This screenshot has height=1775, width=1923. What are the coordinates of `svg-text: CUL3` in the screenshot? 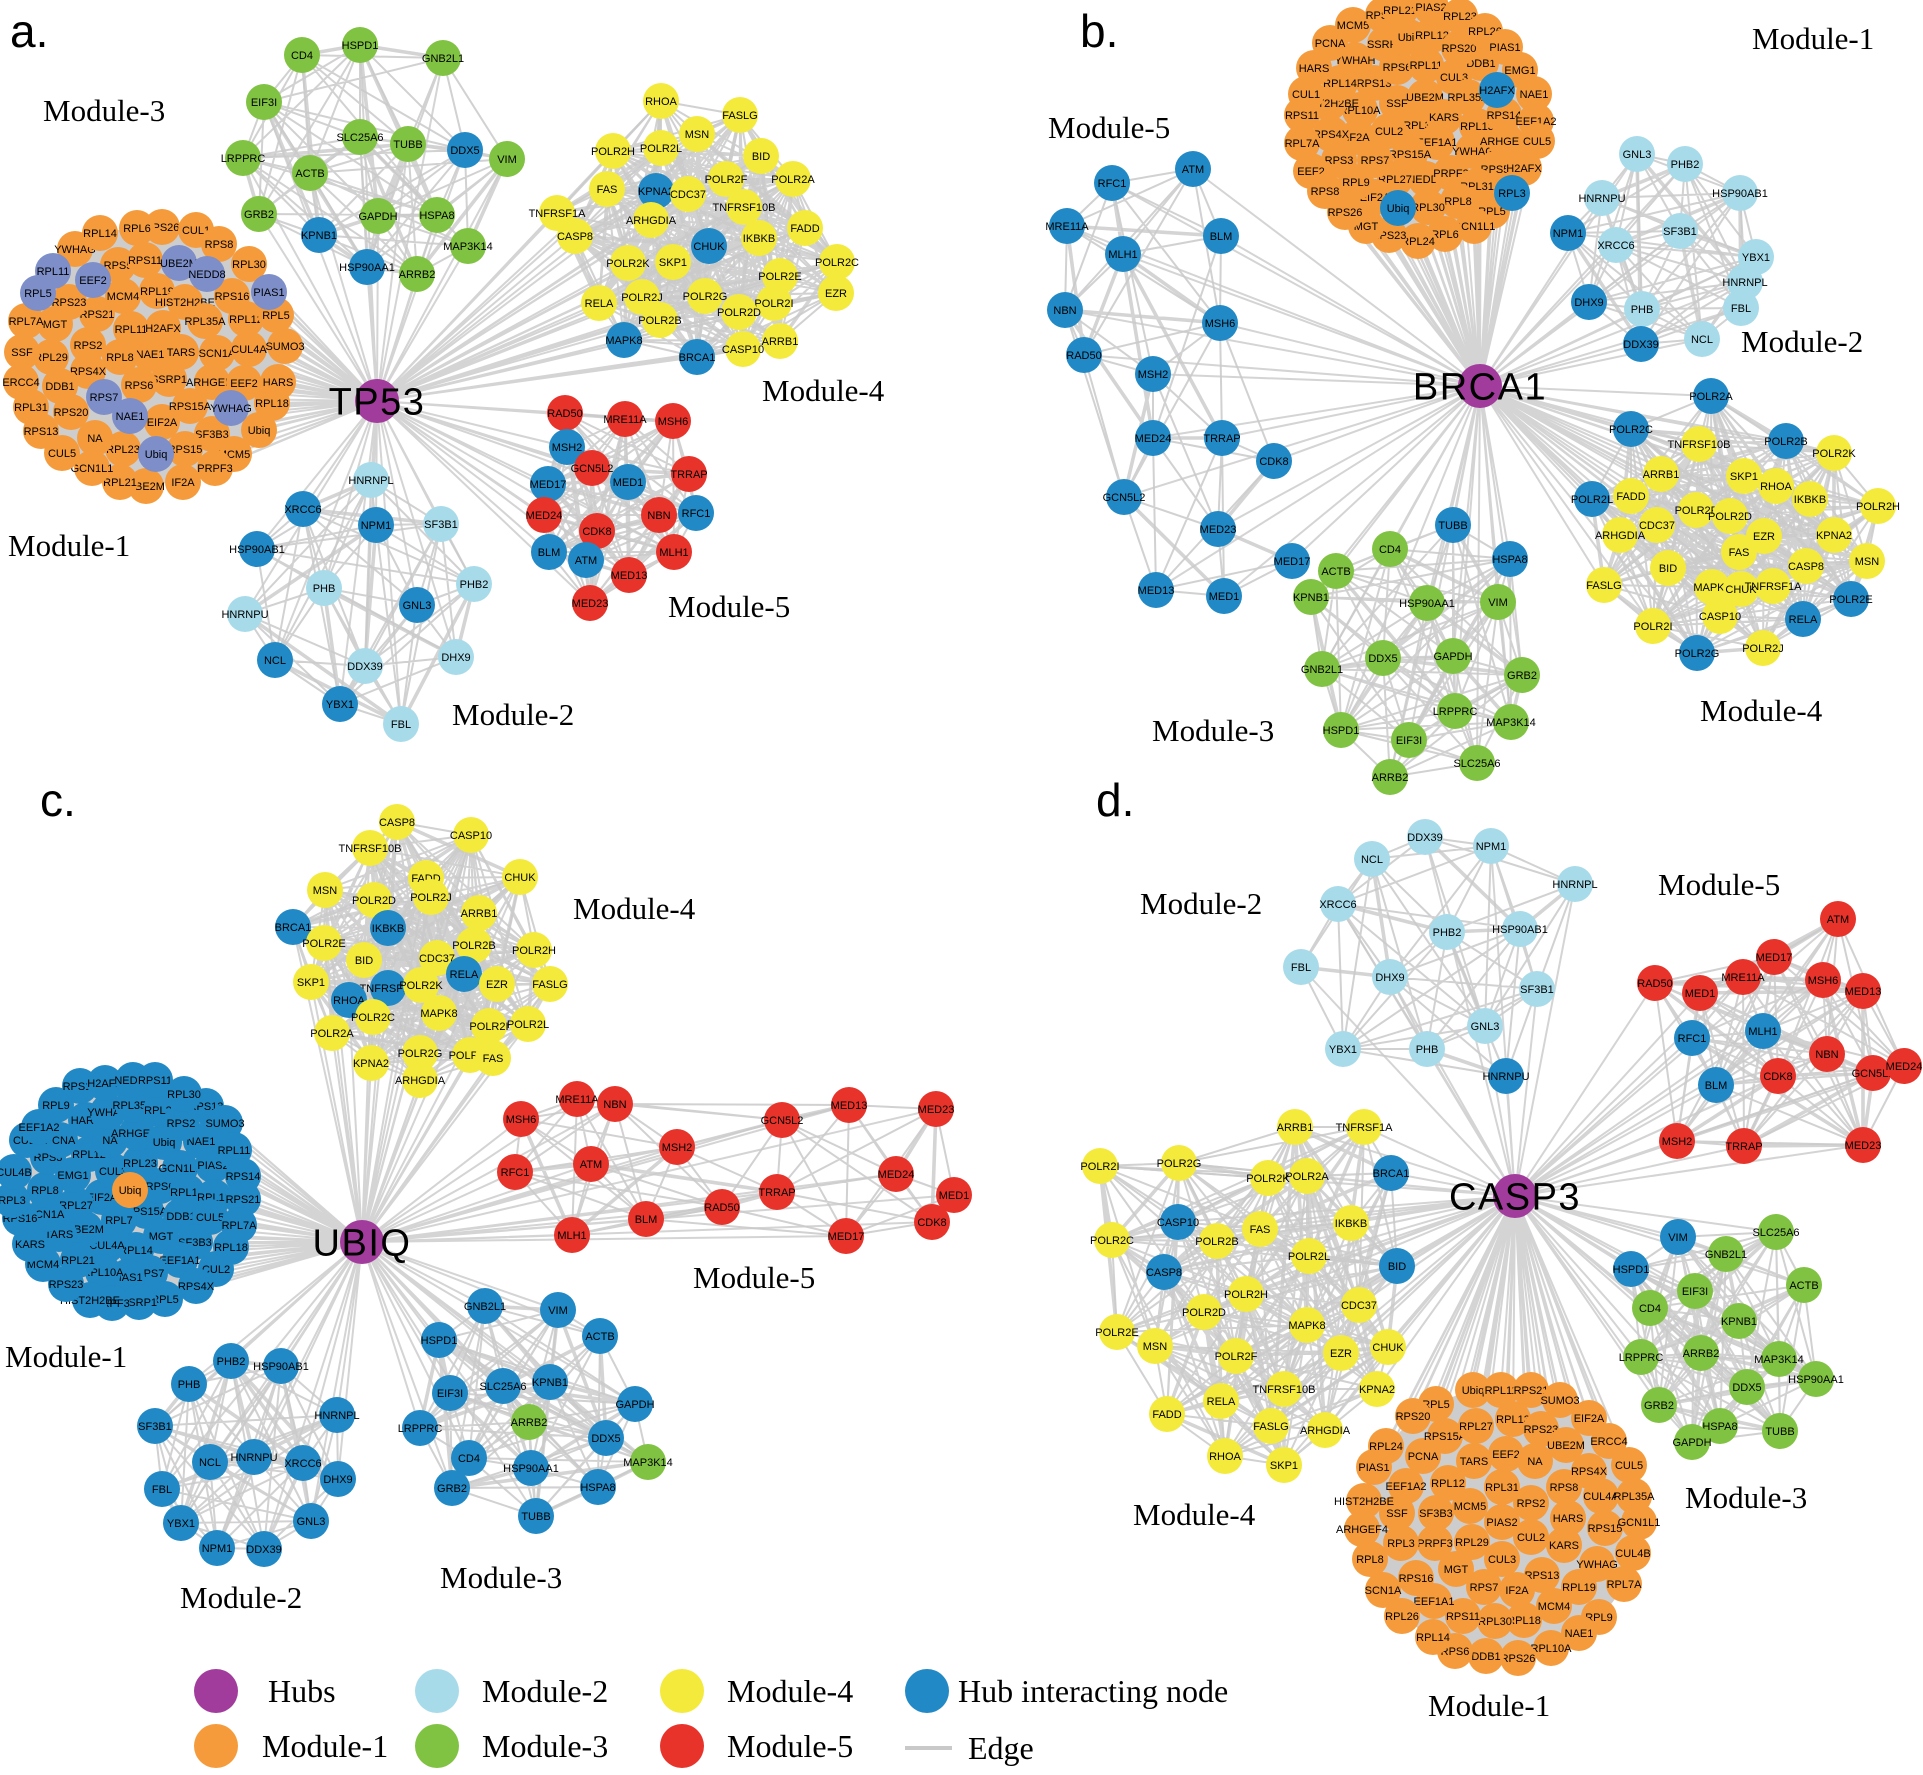 It's located at (113, 1172).